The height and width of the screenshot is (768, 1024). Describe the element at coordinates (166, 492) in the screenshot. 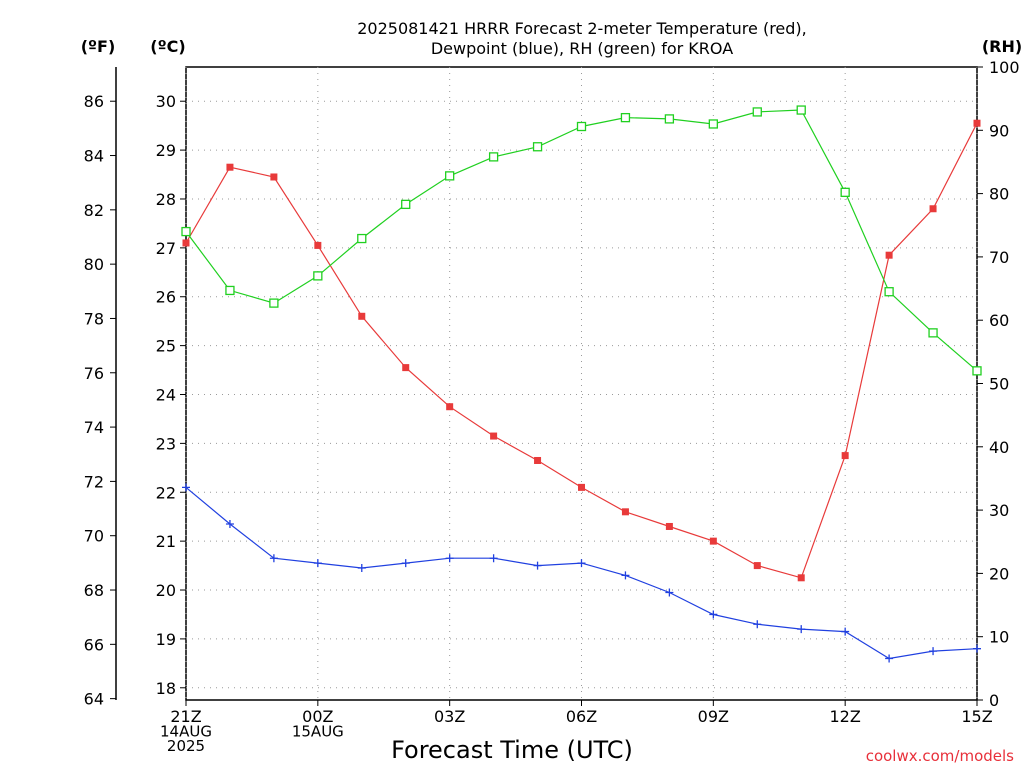

I see `celsius-tick-label: 22` at that location.